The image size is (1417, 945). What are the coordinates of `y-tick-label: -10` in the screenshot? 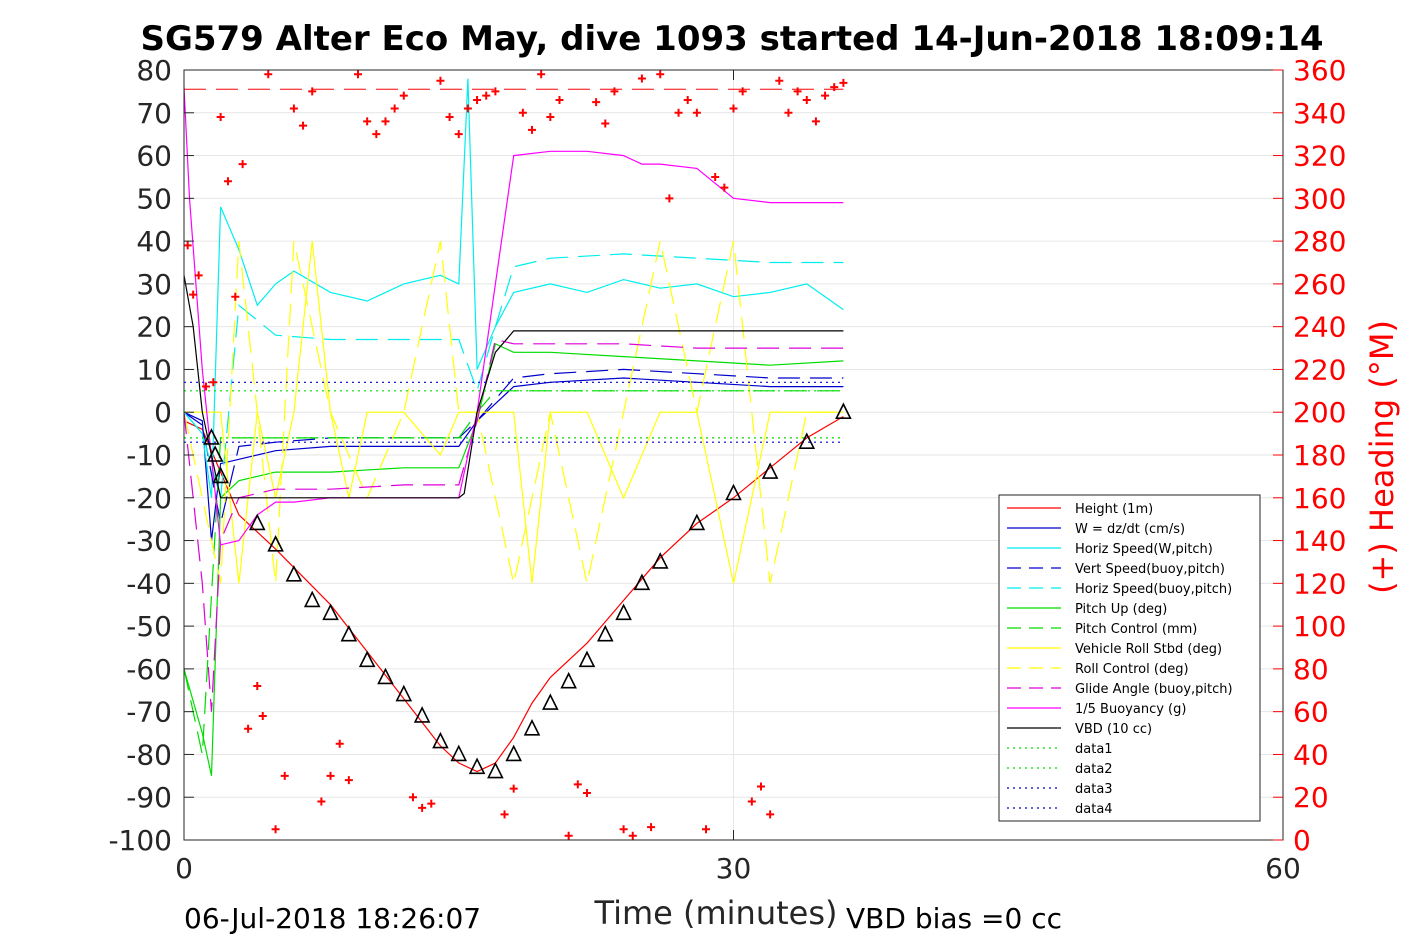 It's located at (149, 455).